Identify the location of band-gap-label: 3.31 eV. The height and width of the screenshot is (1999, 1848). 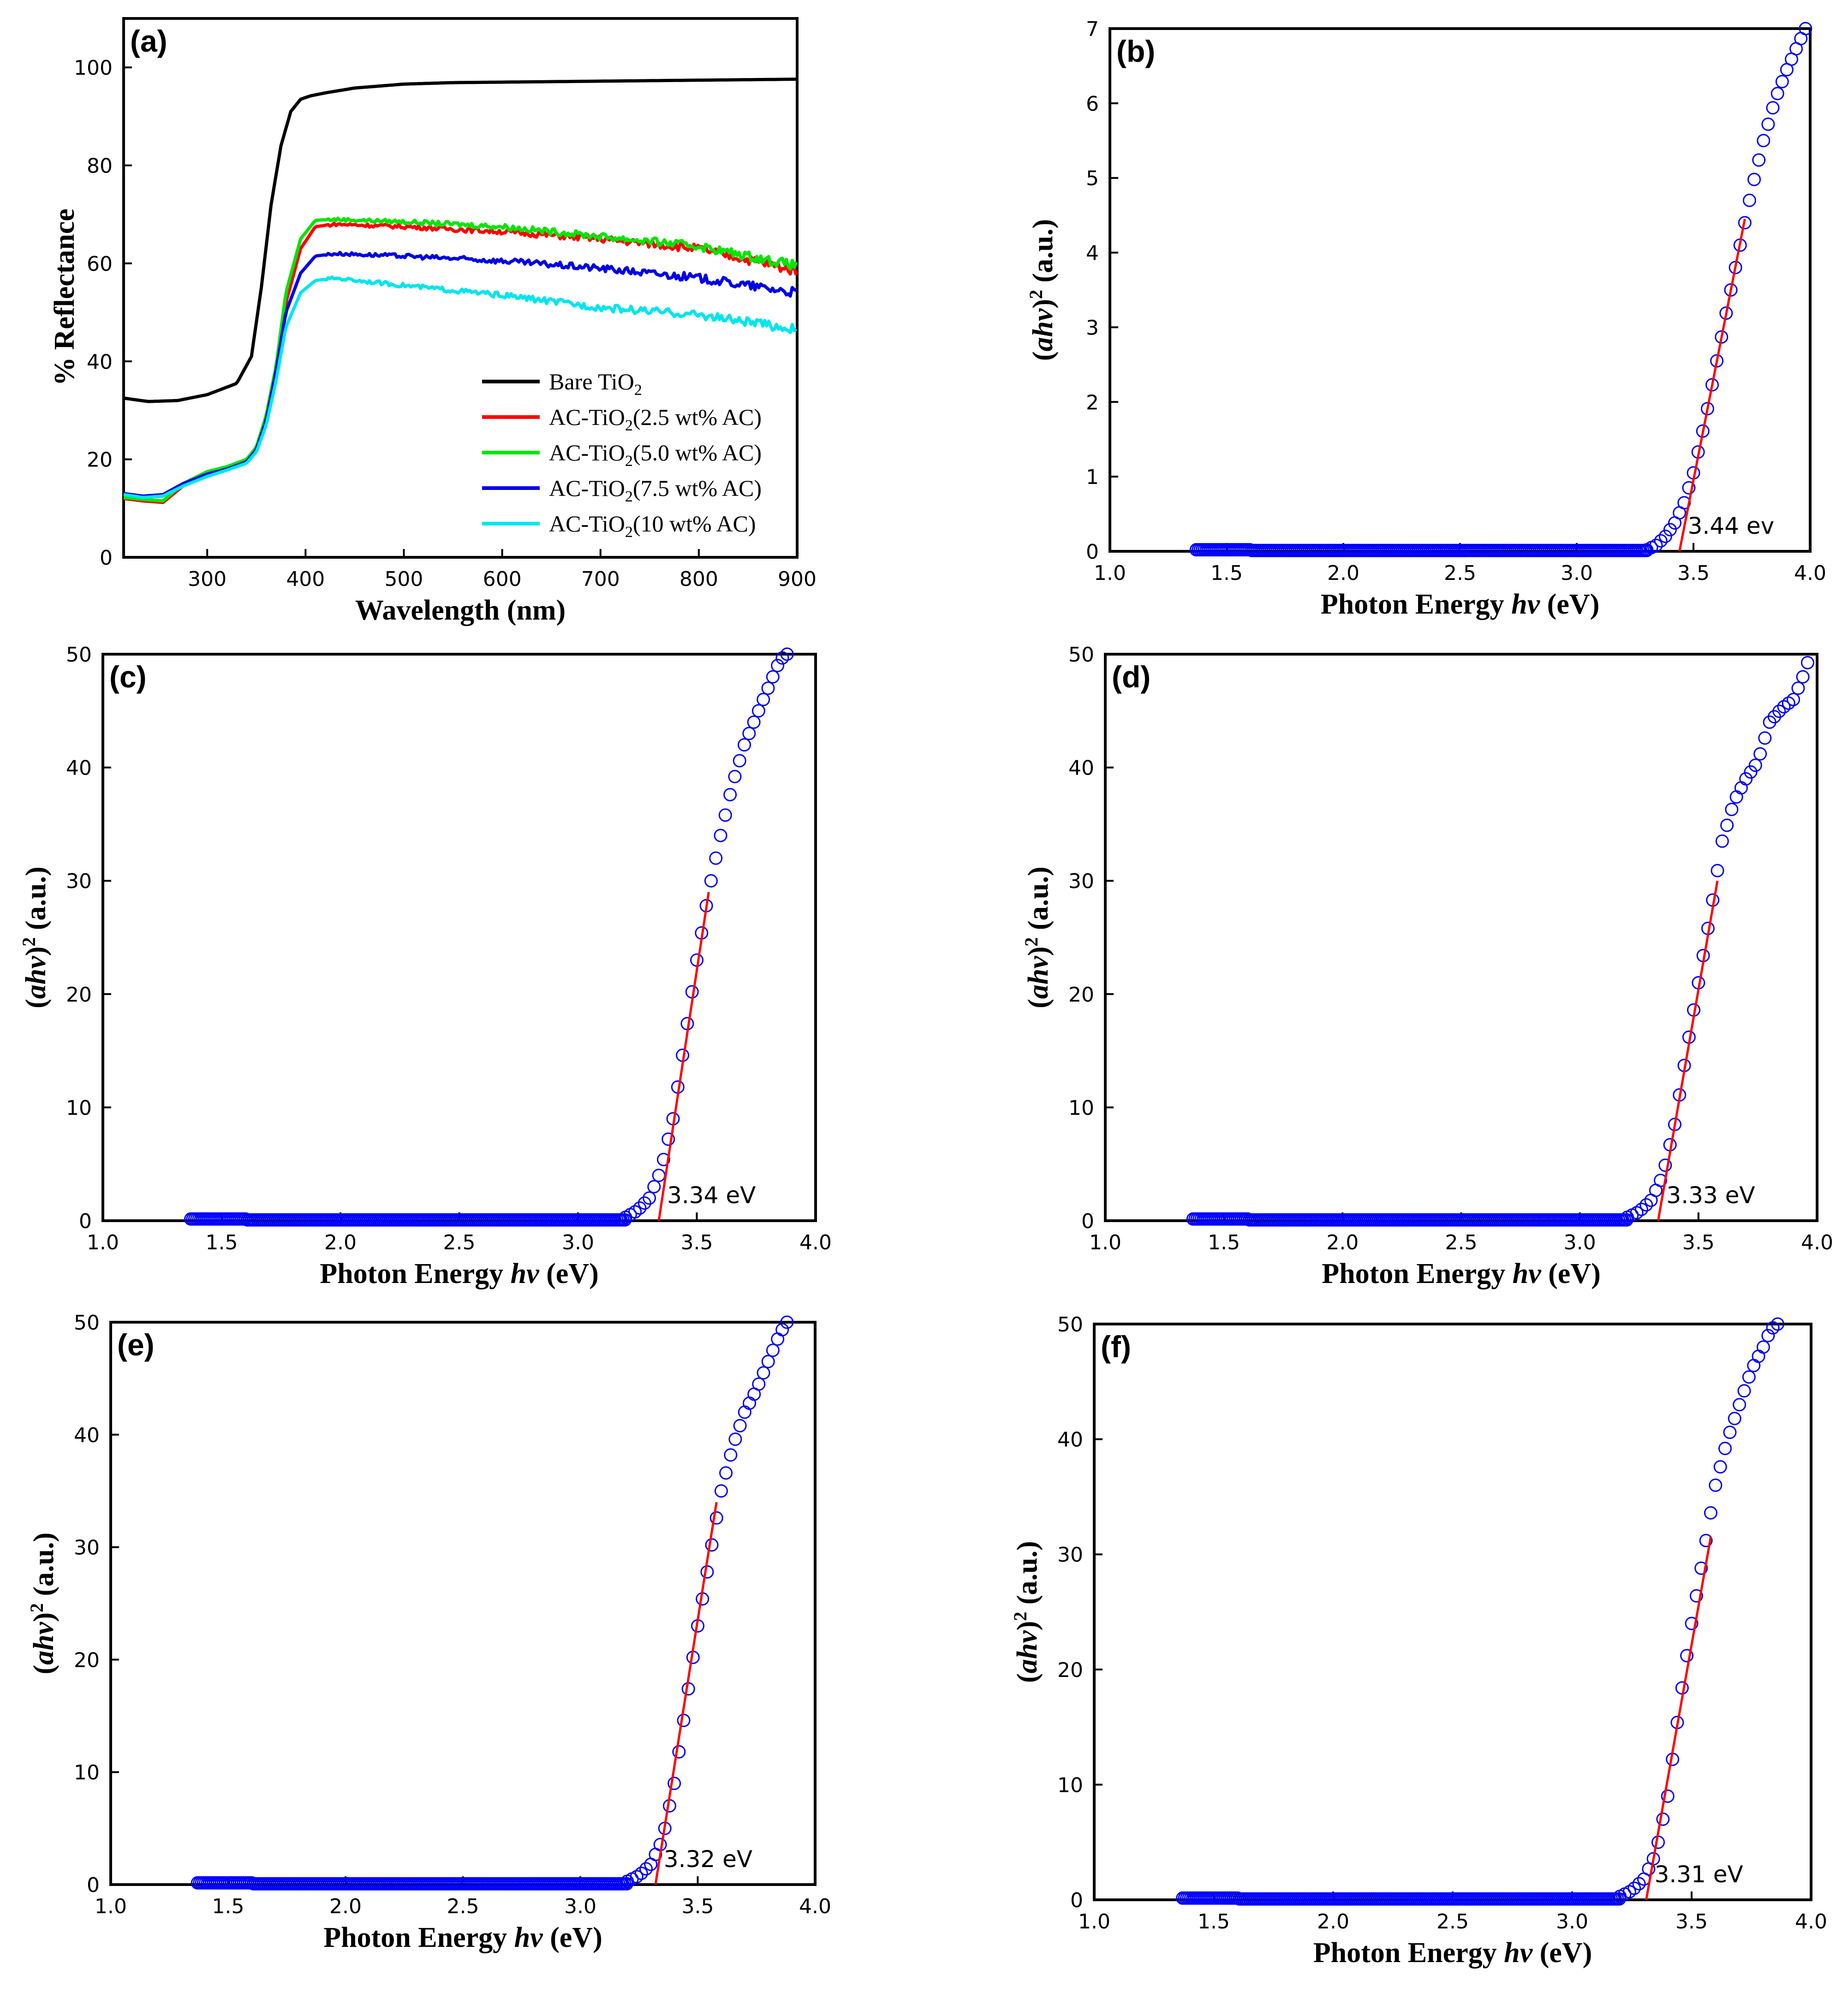
(1699, 1874).